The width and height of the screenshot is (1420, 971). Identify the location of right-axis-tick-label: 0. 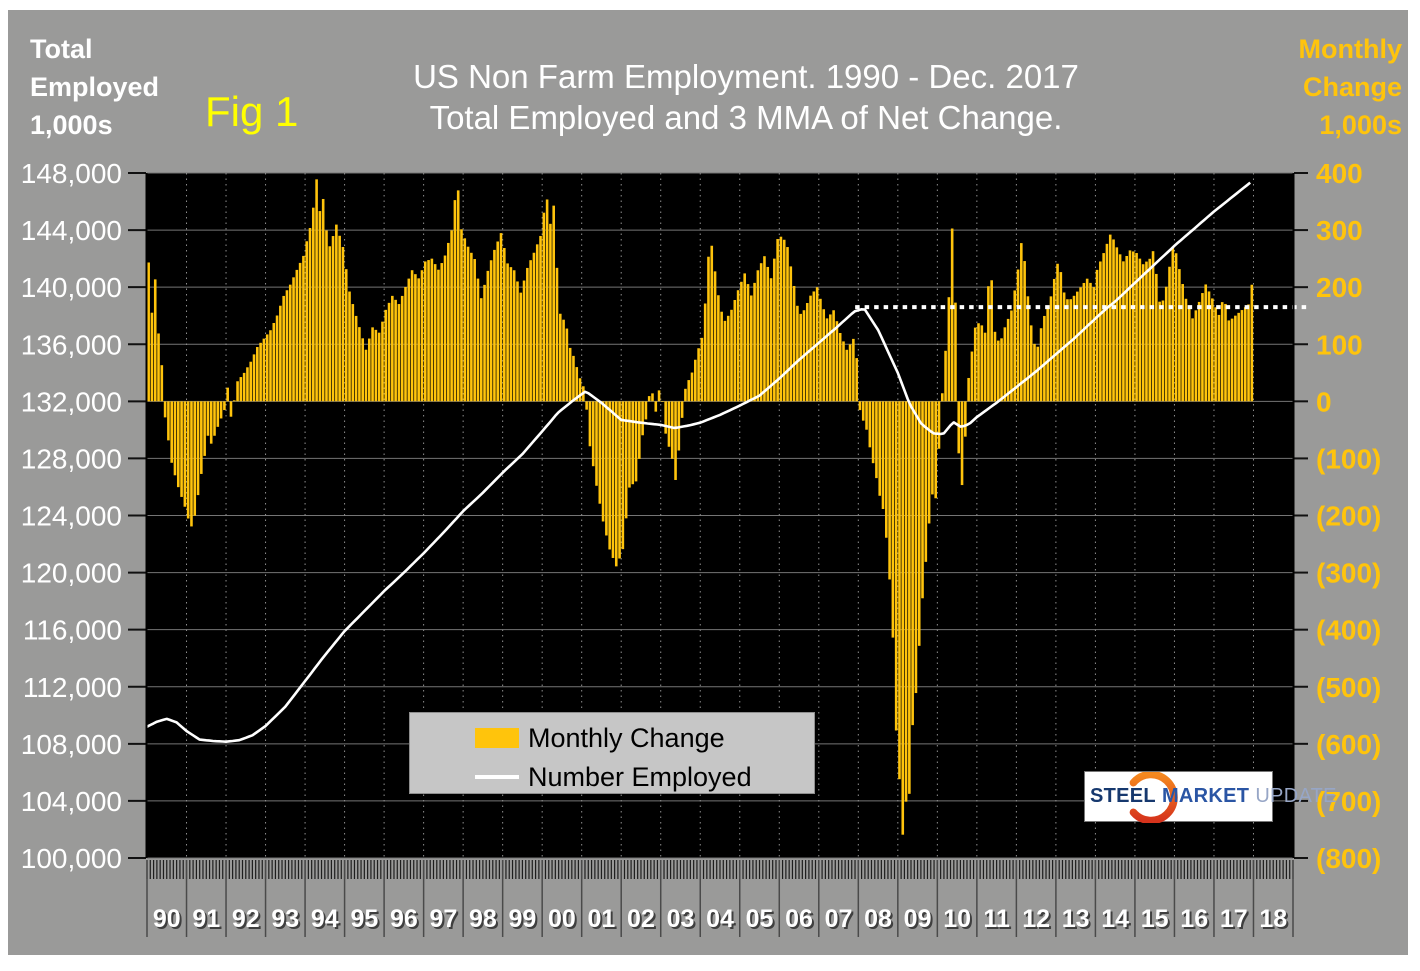
(1324, 401).